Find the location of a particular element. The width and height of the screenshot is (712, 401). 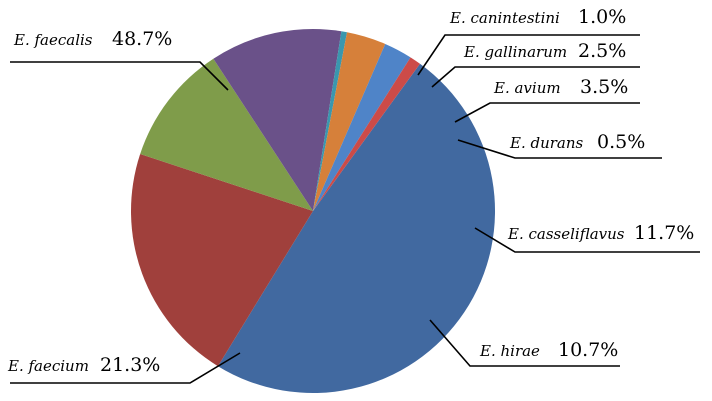

slice-name-label: E. canintestini is located at coordinates (504, 18).